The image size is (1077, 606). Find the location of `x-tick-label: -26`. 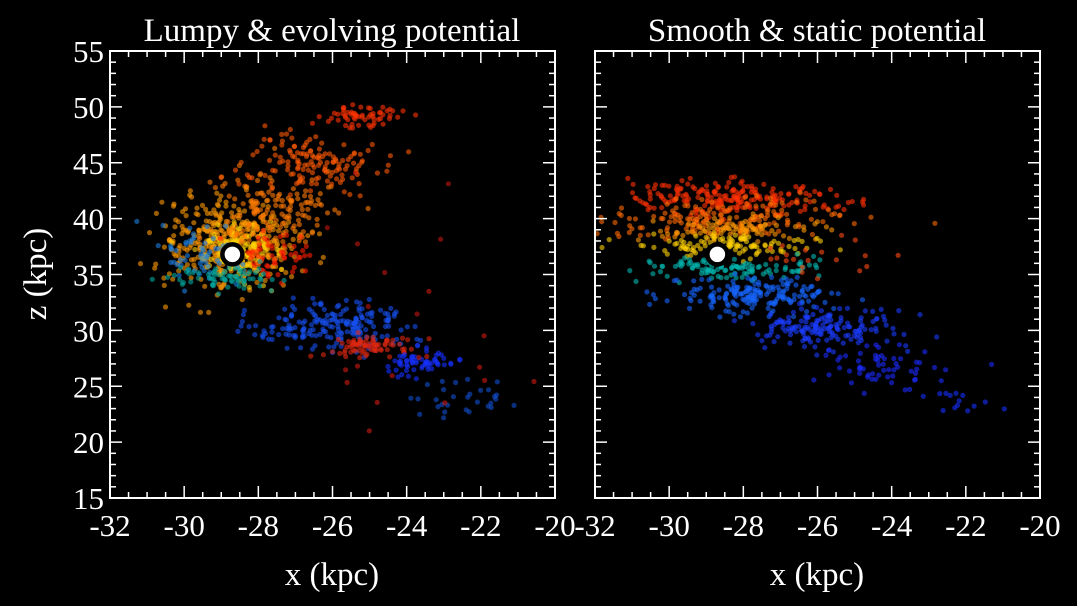

x-tick-label: -26 is located at coordinates (332, 525).